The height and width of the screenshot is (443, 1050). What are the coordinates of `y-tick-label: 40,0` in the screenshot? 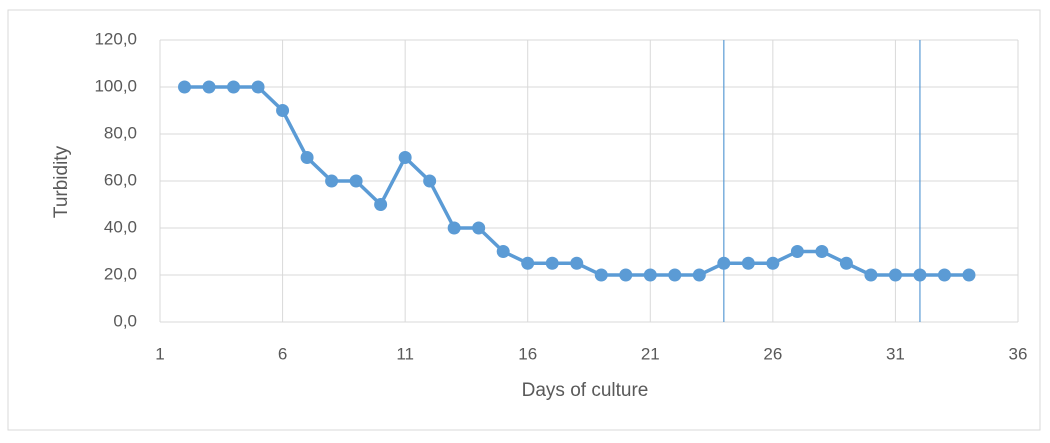 It's located at (120, 226).